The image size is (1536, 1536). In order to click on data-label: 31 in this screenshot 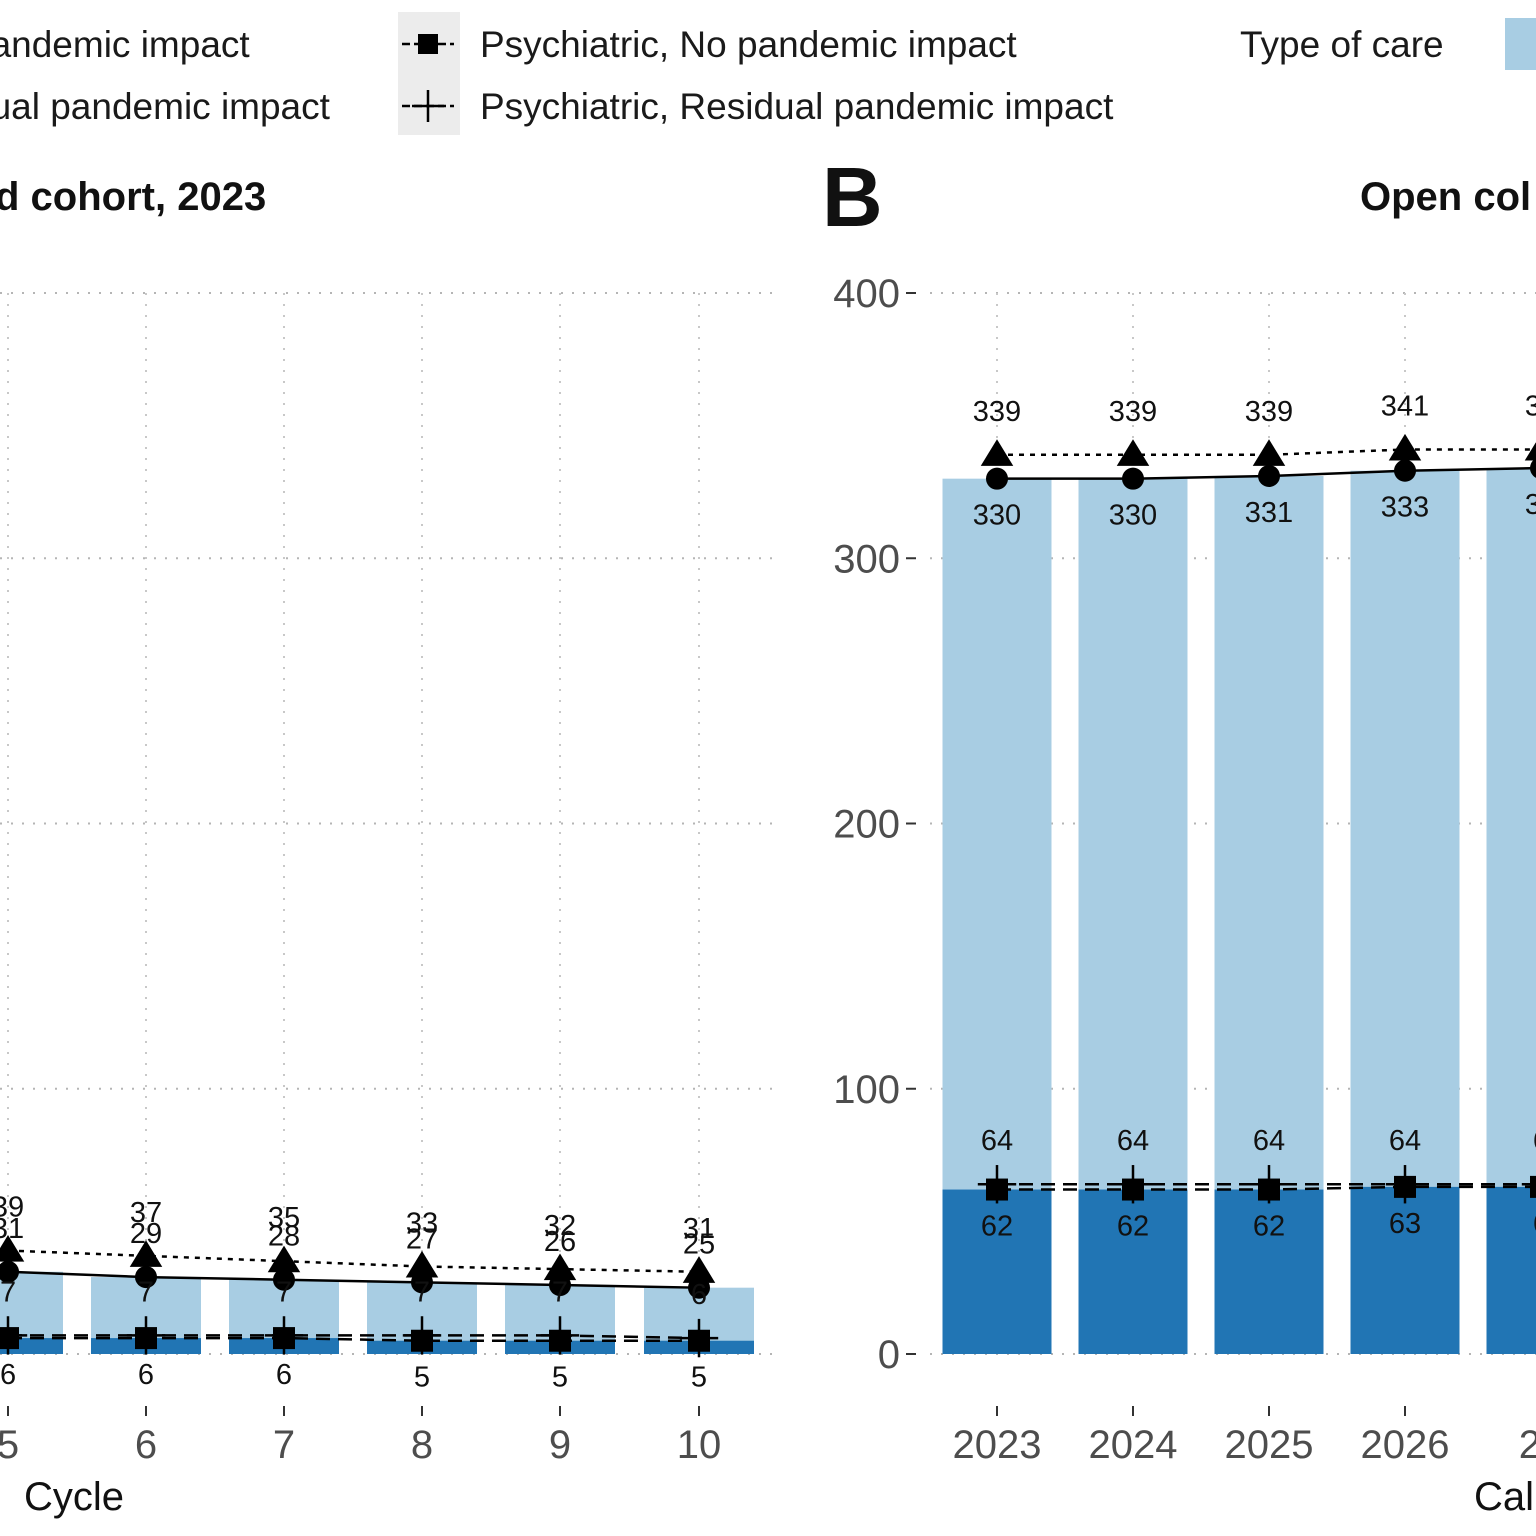, I will do `click(699, 1229)`.